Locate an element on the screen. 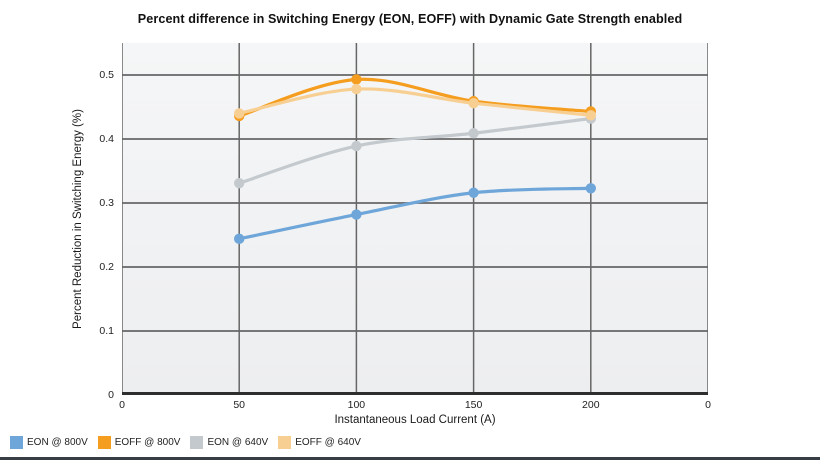 The width and height of the screenshot is (820, 462). legend-item-eoff-640v: EOFF @ 640V is located at coordinates (319, 442).